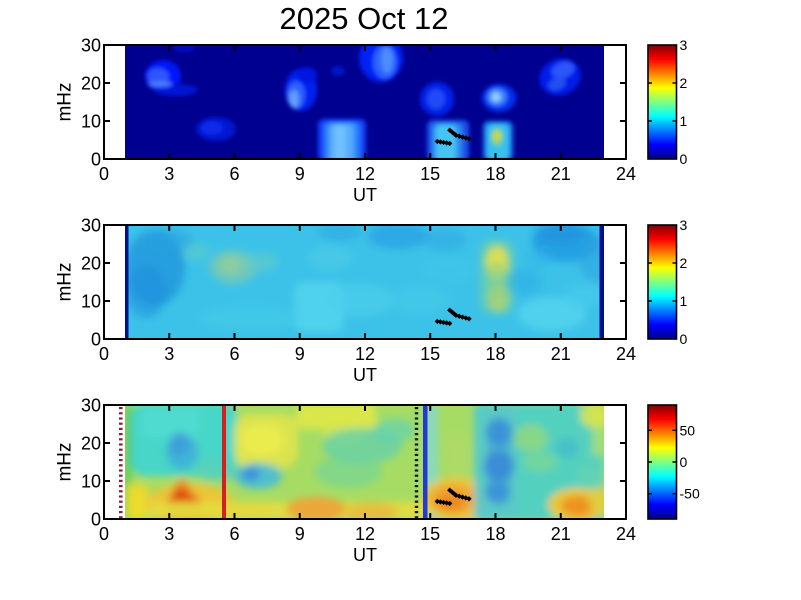 This screenshot has height=600, width=801. What do you see at coordinates (690, 494) in the screenshot?
I see `svg-text: -50` at bounding box center [690, 494].